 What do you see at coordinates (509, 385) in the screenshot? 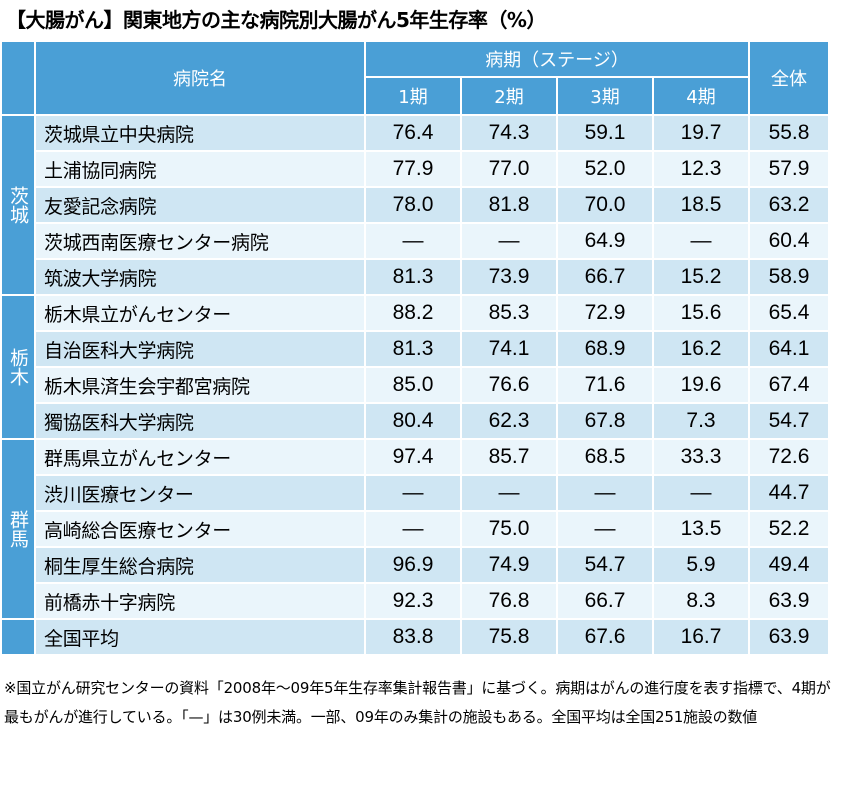
I see `stage-2-value: 76.6` at bounding box center [509, 385].